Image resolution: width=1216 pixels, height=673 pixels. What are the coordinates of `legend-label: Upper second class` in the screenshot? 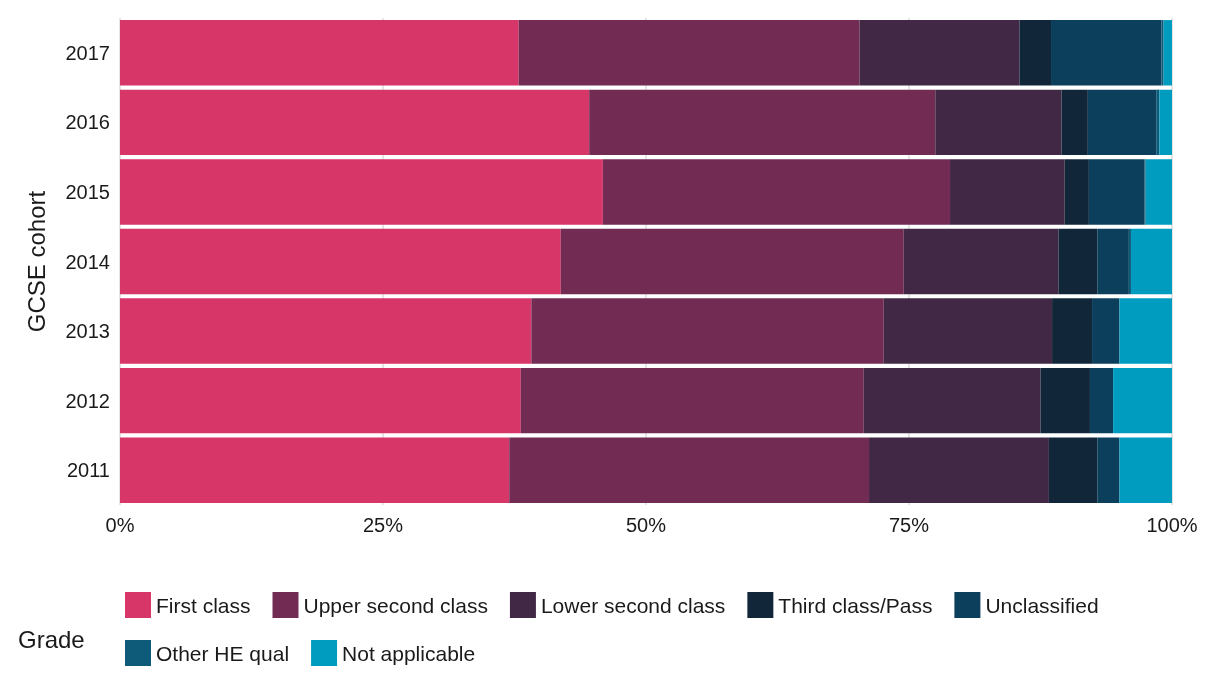 It's located at (395, 605).